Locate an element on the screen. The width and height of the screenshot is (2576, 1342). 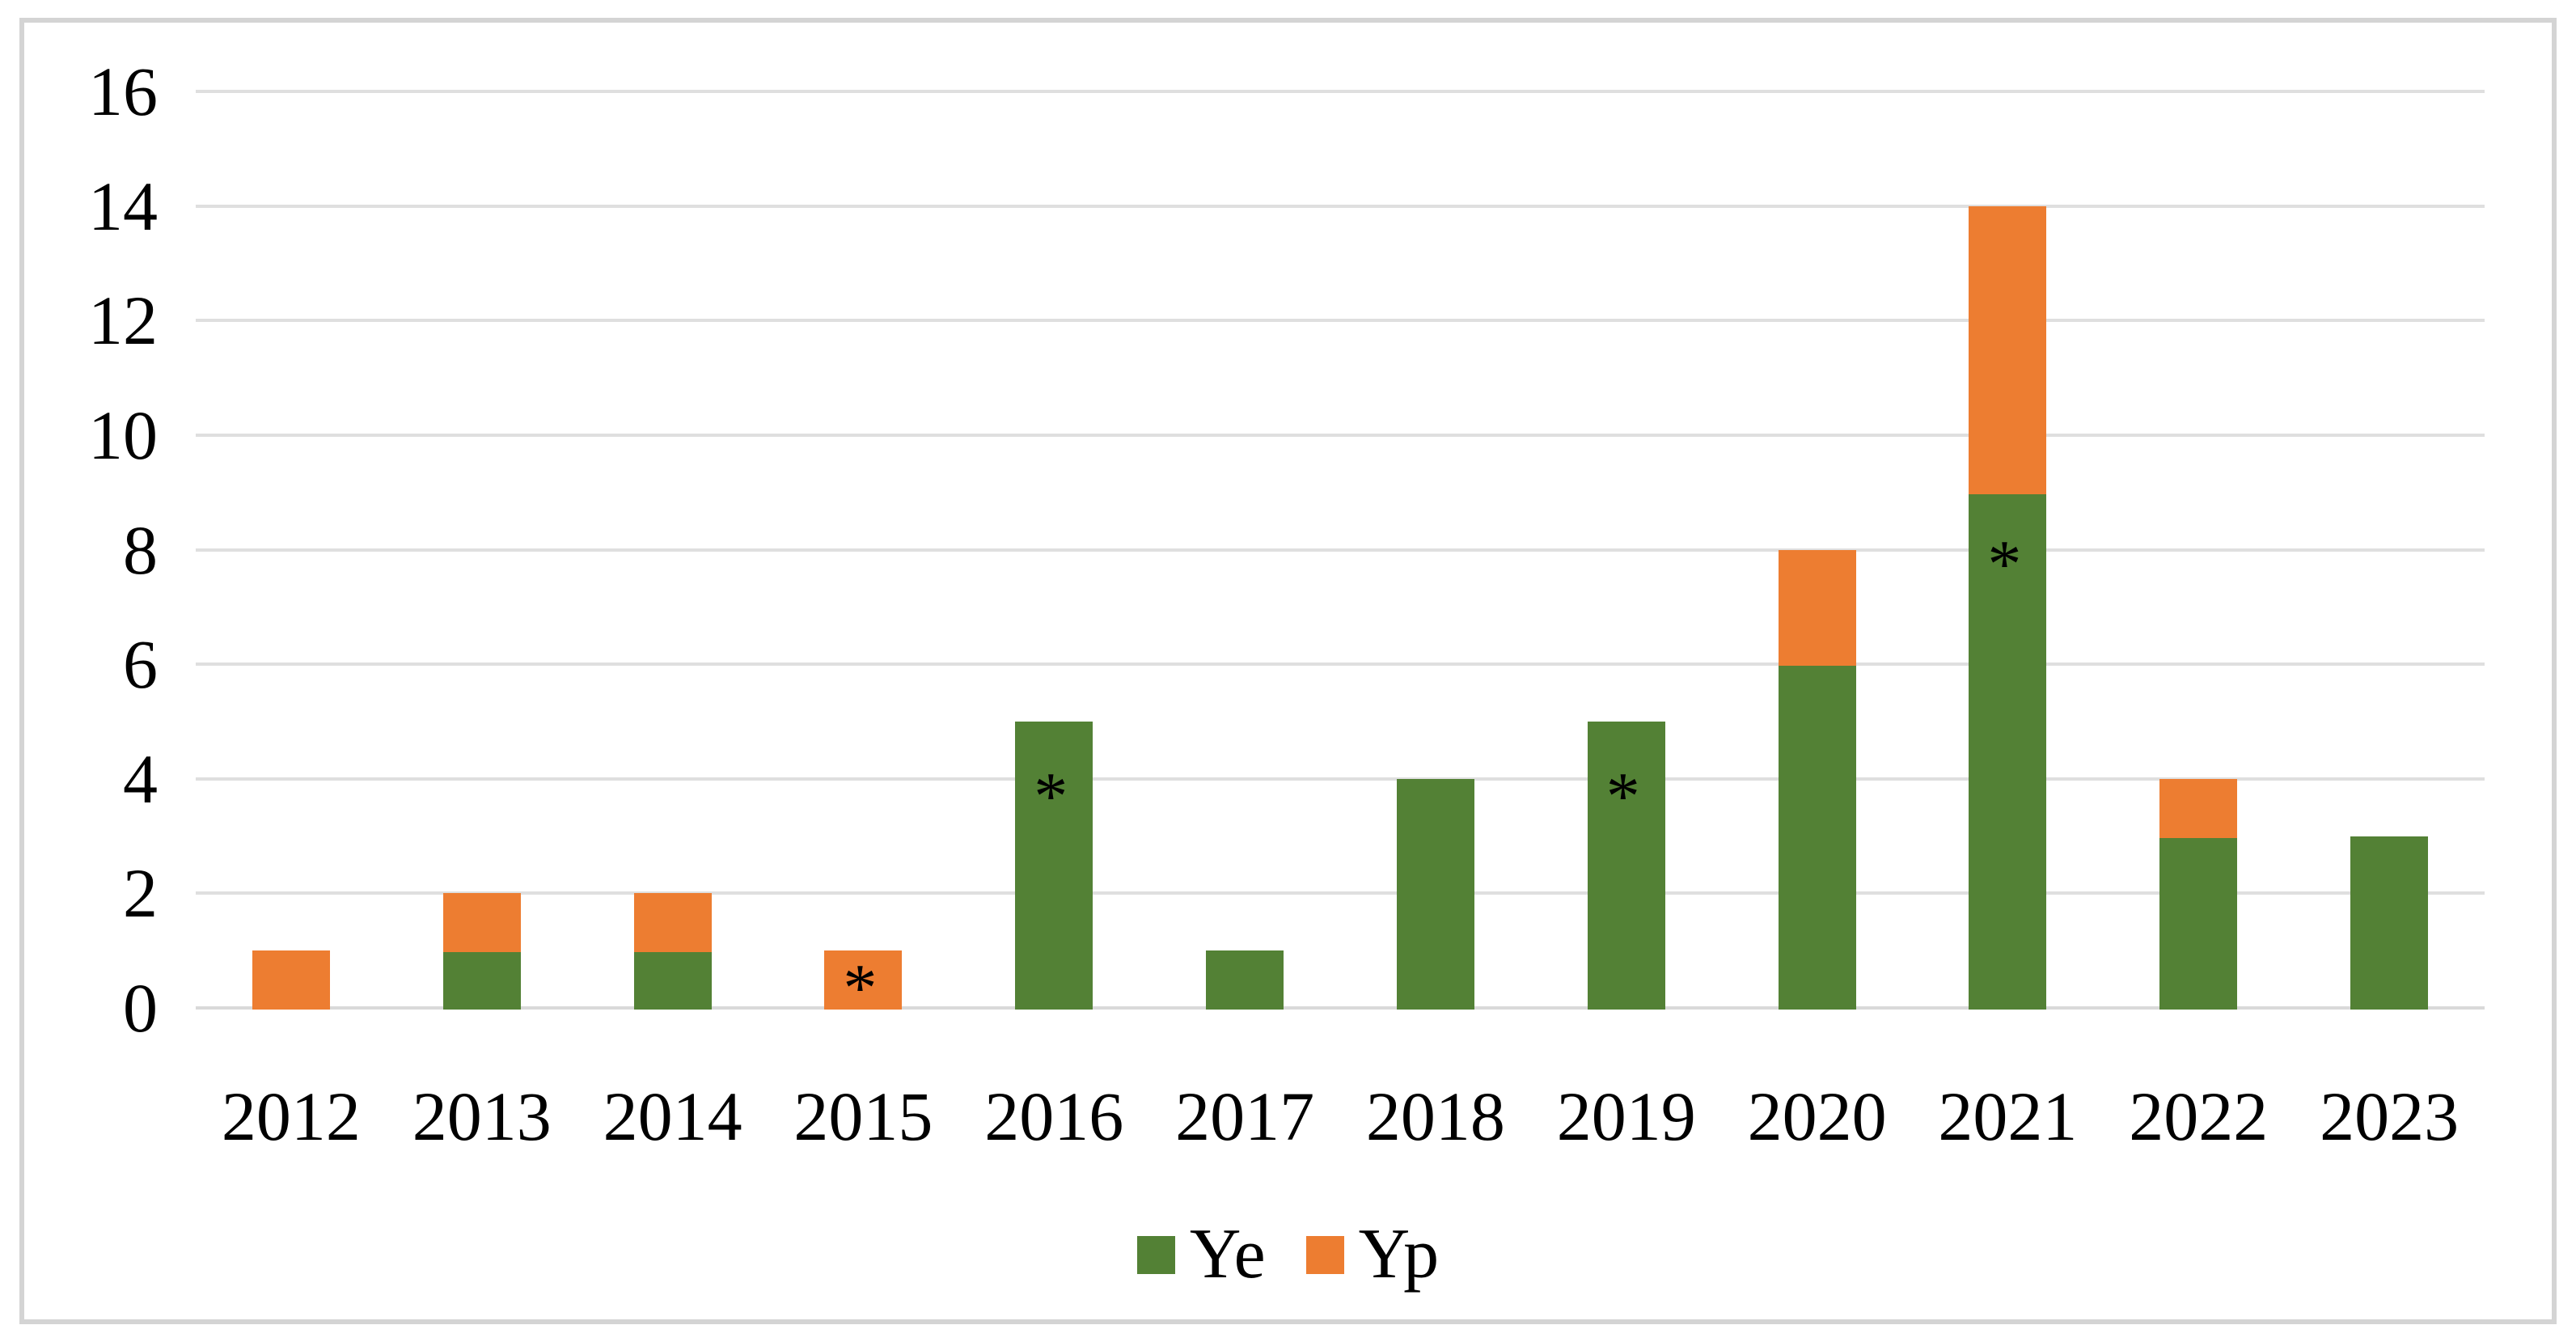
x-tick-label-2015: 2015 is located at coordinates (863, 1116).